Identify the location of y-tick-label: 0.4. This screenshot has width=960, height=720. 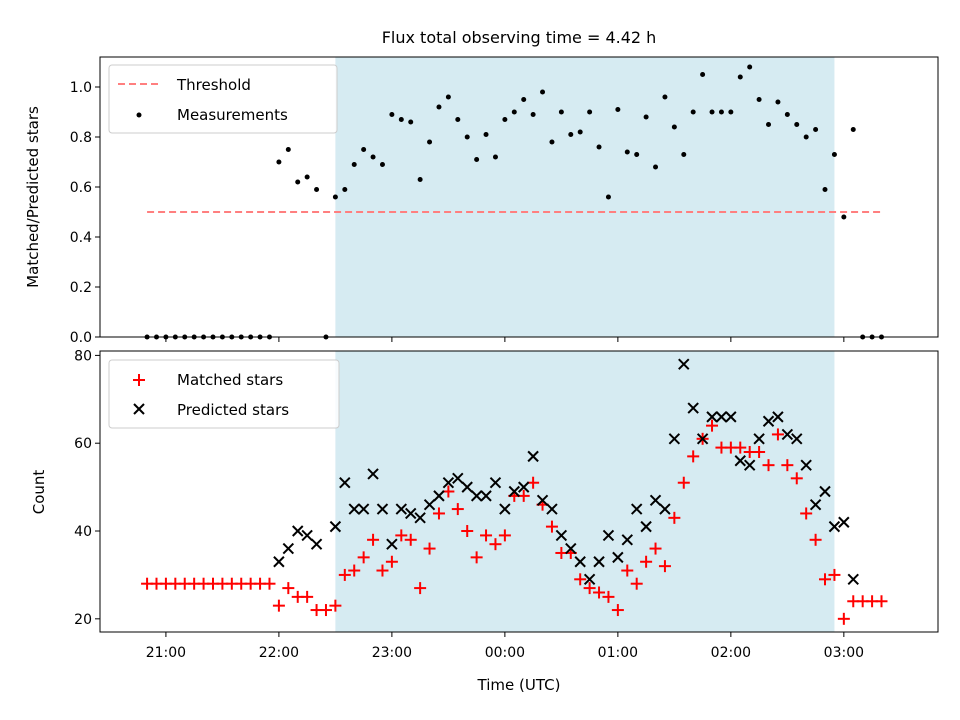
(81, 238).